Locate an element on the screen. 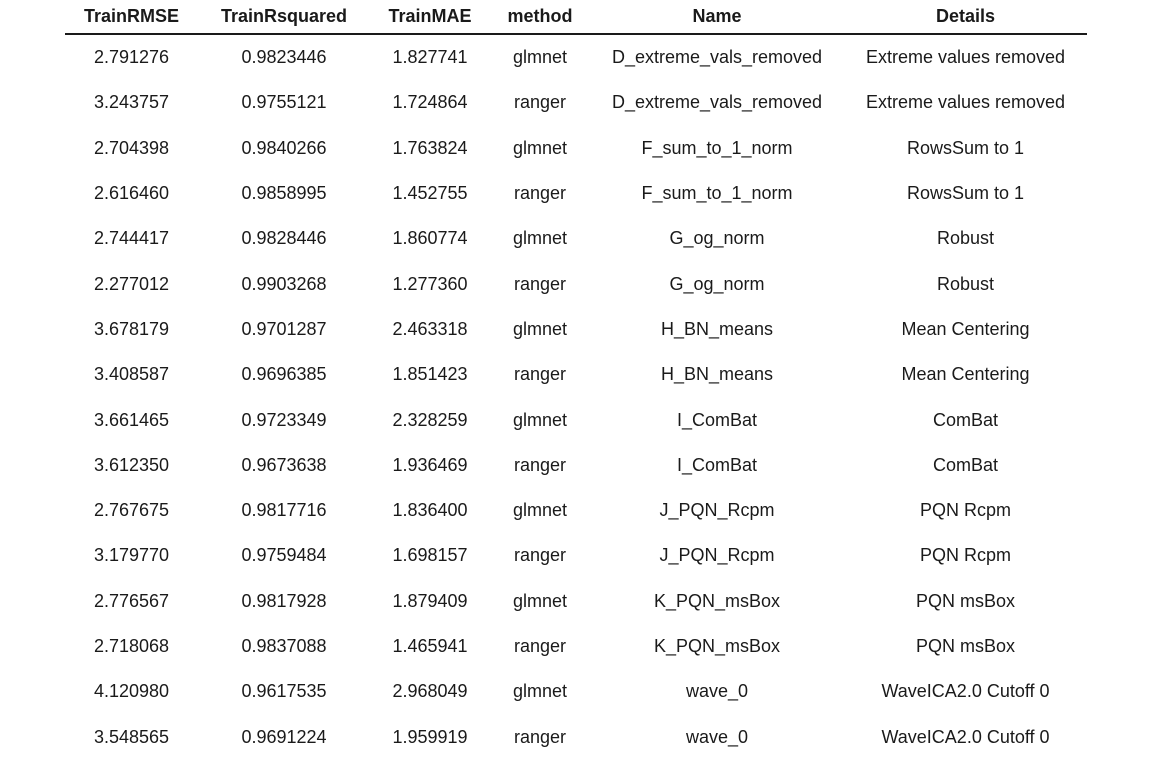  cell-train-mae: 1.836400 is located at coordinates (430, 510).